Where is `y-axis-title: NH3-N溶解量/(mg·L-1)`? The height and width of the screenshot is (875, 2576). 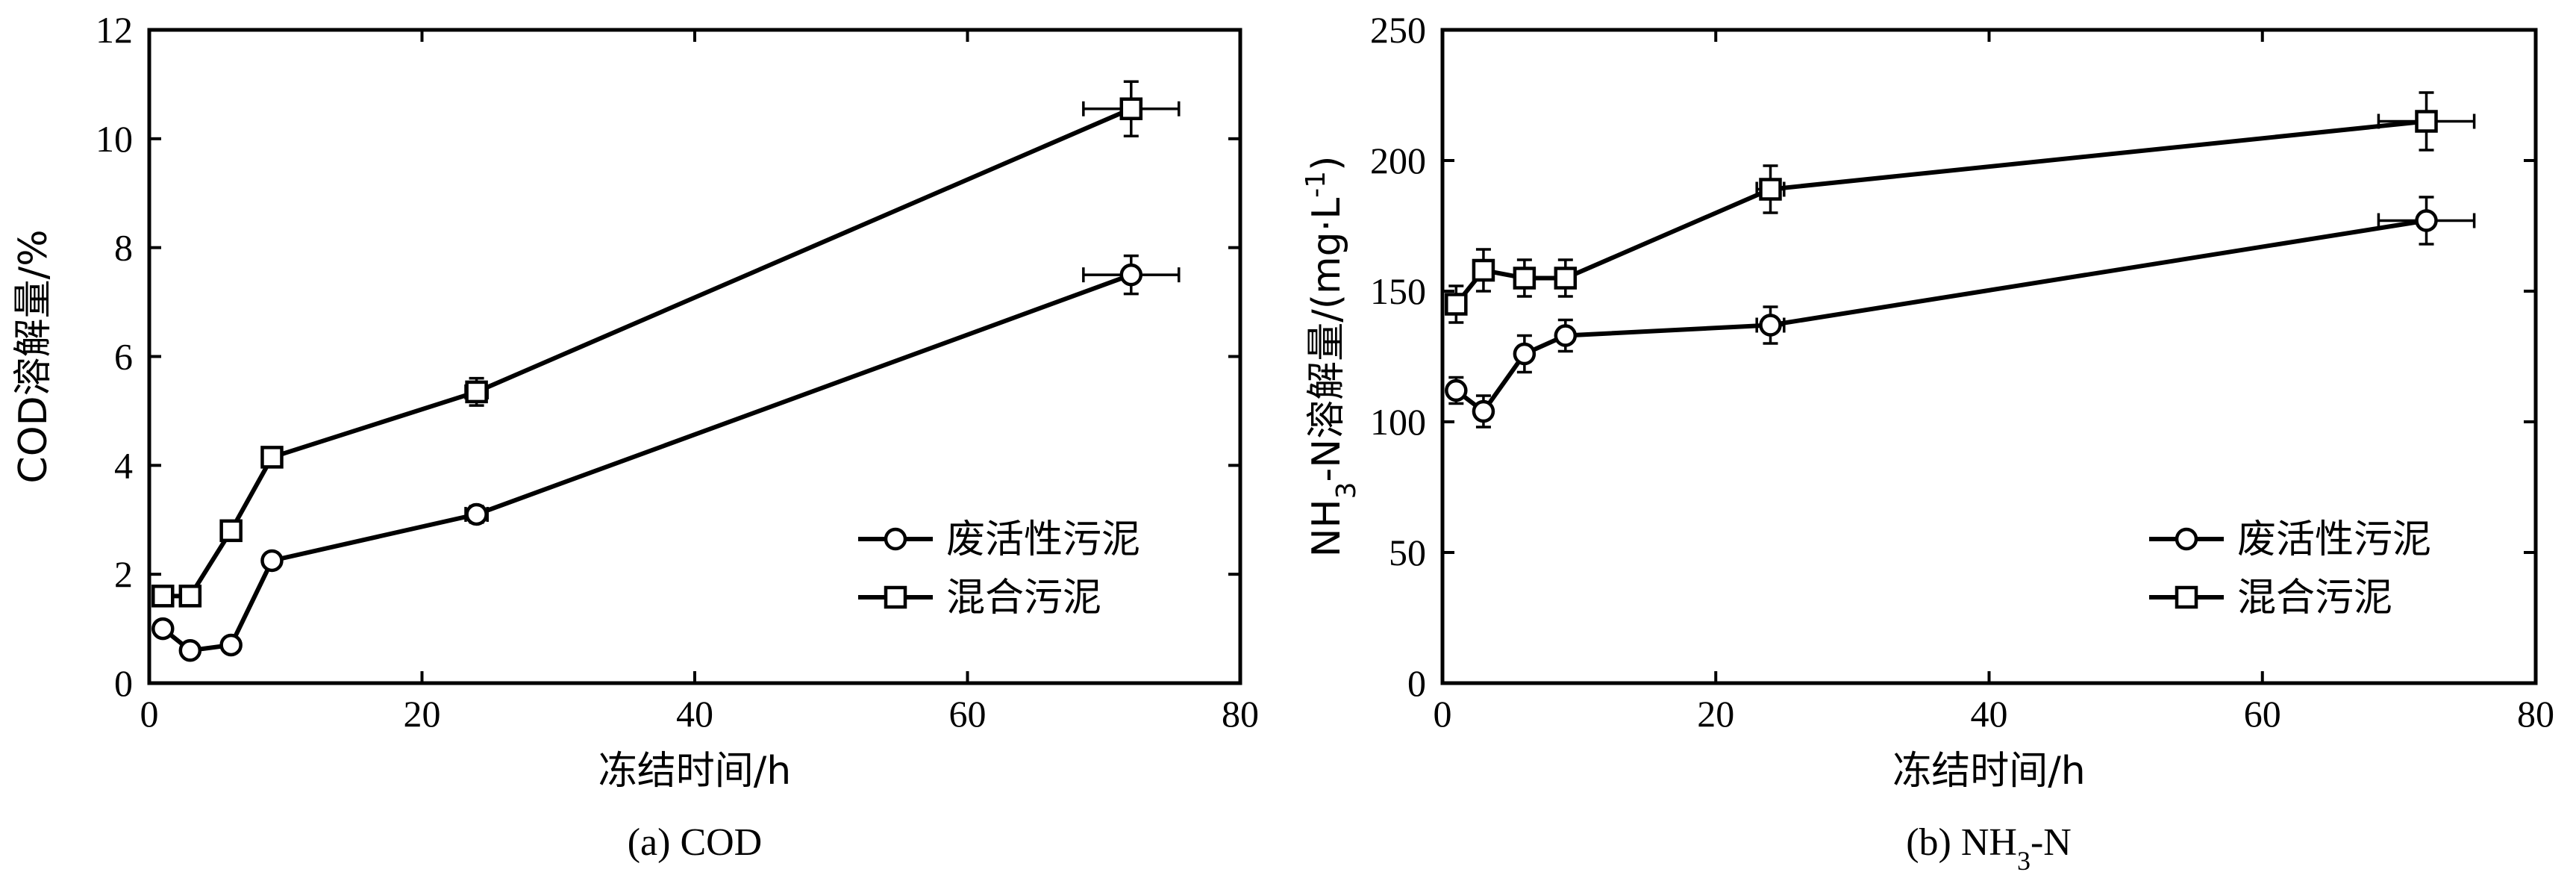 y-axis-title: NH3-N溶解量/(mg·L-1) is located at coordinates (1331, 357).